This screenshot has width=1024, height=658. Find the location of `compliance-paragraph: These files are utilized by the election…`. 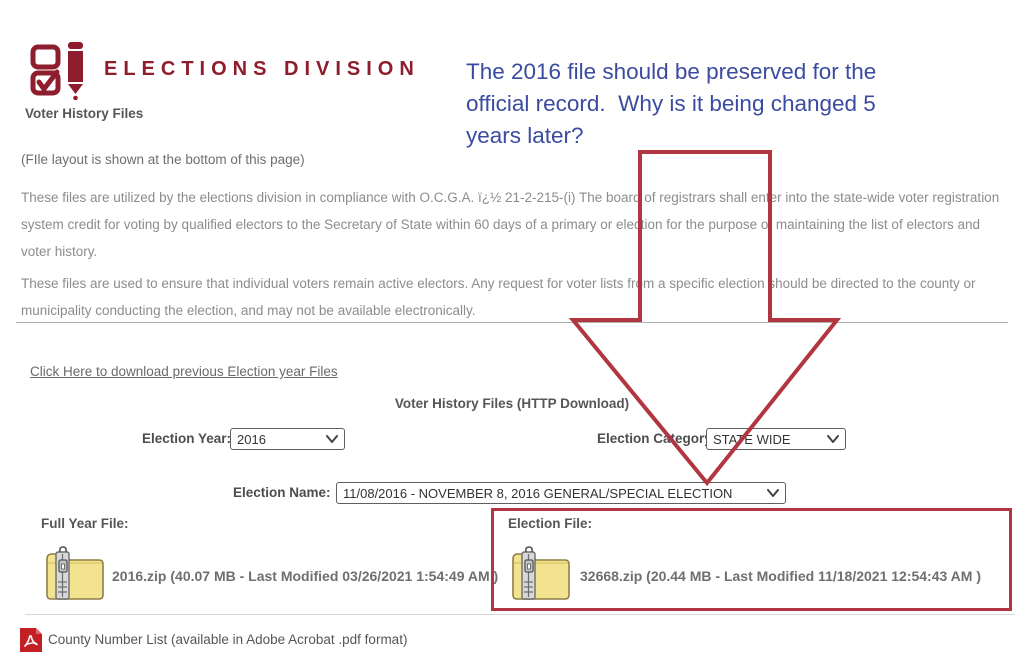

compliance-paragraph: These files are utilized by the election… is located at coordinates (510, 224).